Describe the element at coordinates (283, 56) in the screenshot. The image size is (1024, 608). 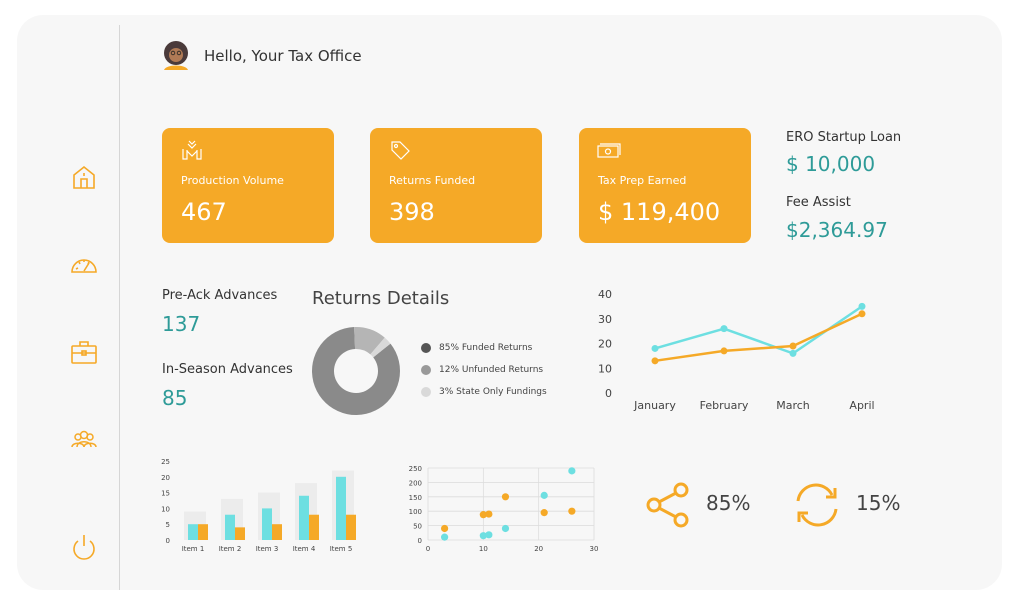
I see `greeting-text: Hello, Your Tax Office` at that location.